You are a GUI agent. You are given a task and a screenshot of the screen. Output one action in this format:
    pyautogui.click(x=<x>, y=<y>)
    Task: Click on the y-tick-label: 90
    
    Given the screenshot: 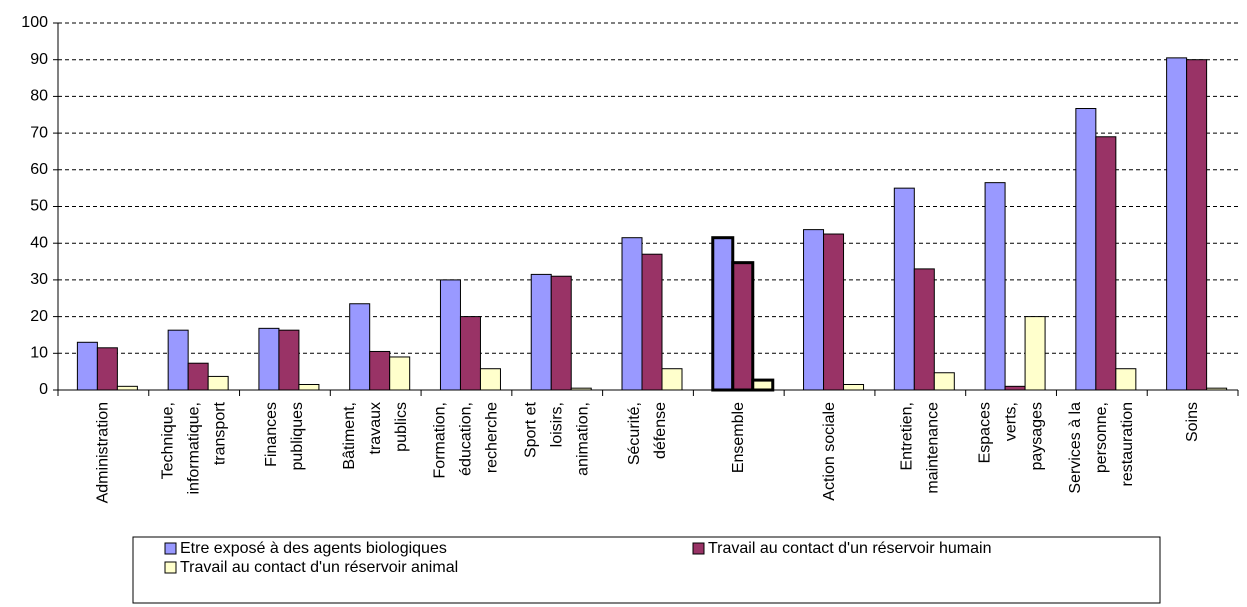 What is the action you would take?
    pyautogui.click(x=39, y=59)
    